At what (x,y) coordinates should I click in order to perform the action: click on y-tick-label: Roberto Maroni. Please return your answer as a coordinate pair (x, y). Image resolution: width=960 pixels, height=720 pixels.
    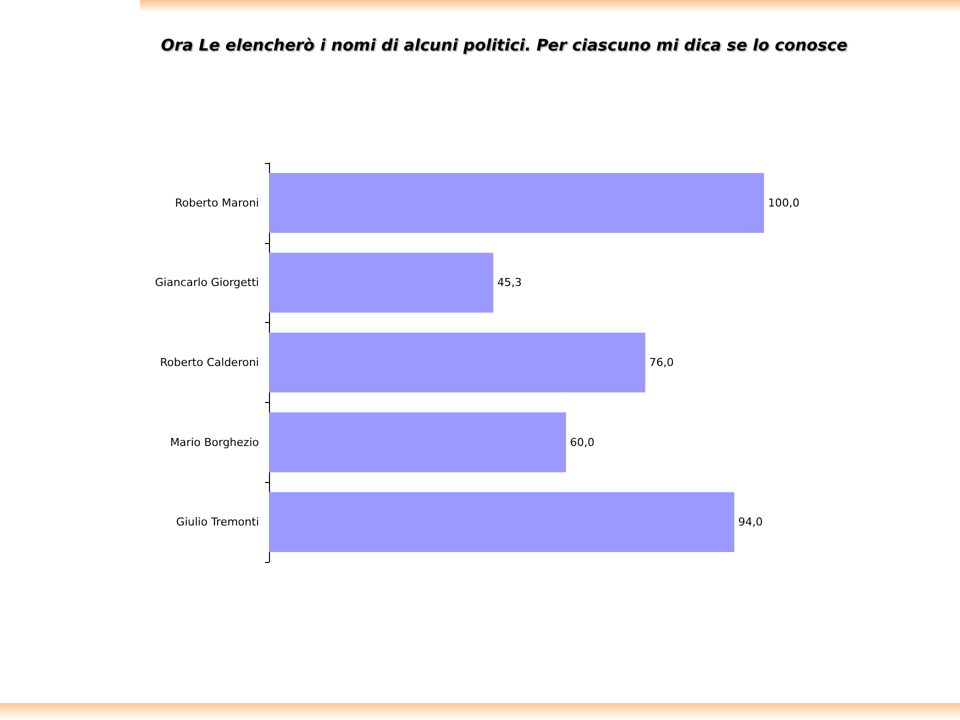
    Looking at the image, I should click on (217, 203).